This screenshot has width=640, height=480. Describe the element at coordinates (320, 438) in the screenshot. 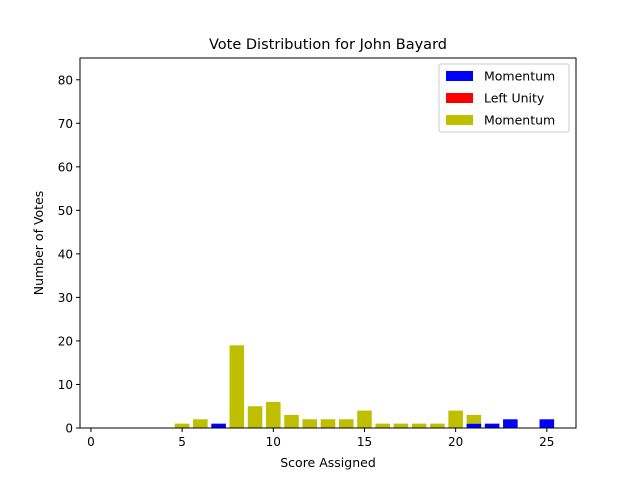

I see `x-axis-ticks: 0 5 10 15 20 25` at that location.